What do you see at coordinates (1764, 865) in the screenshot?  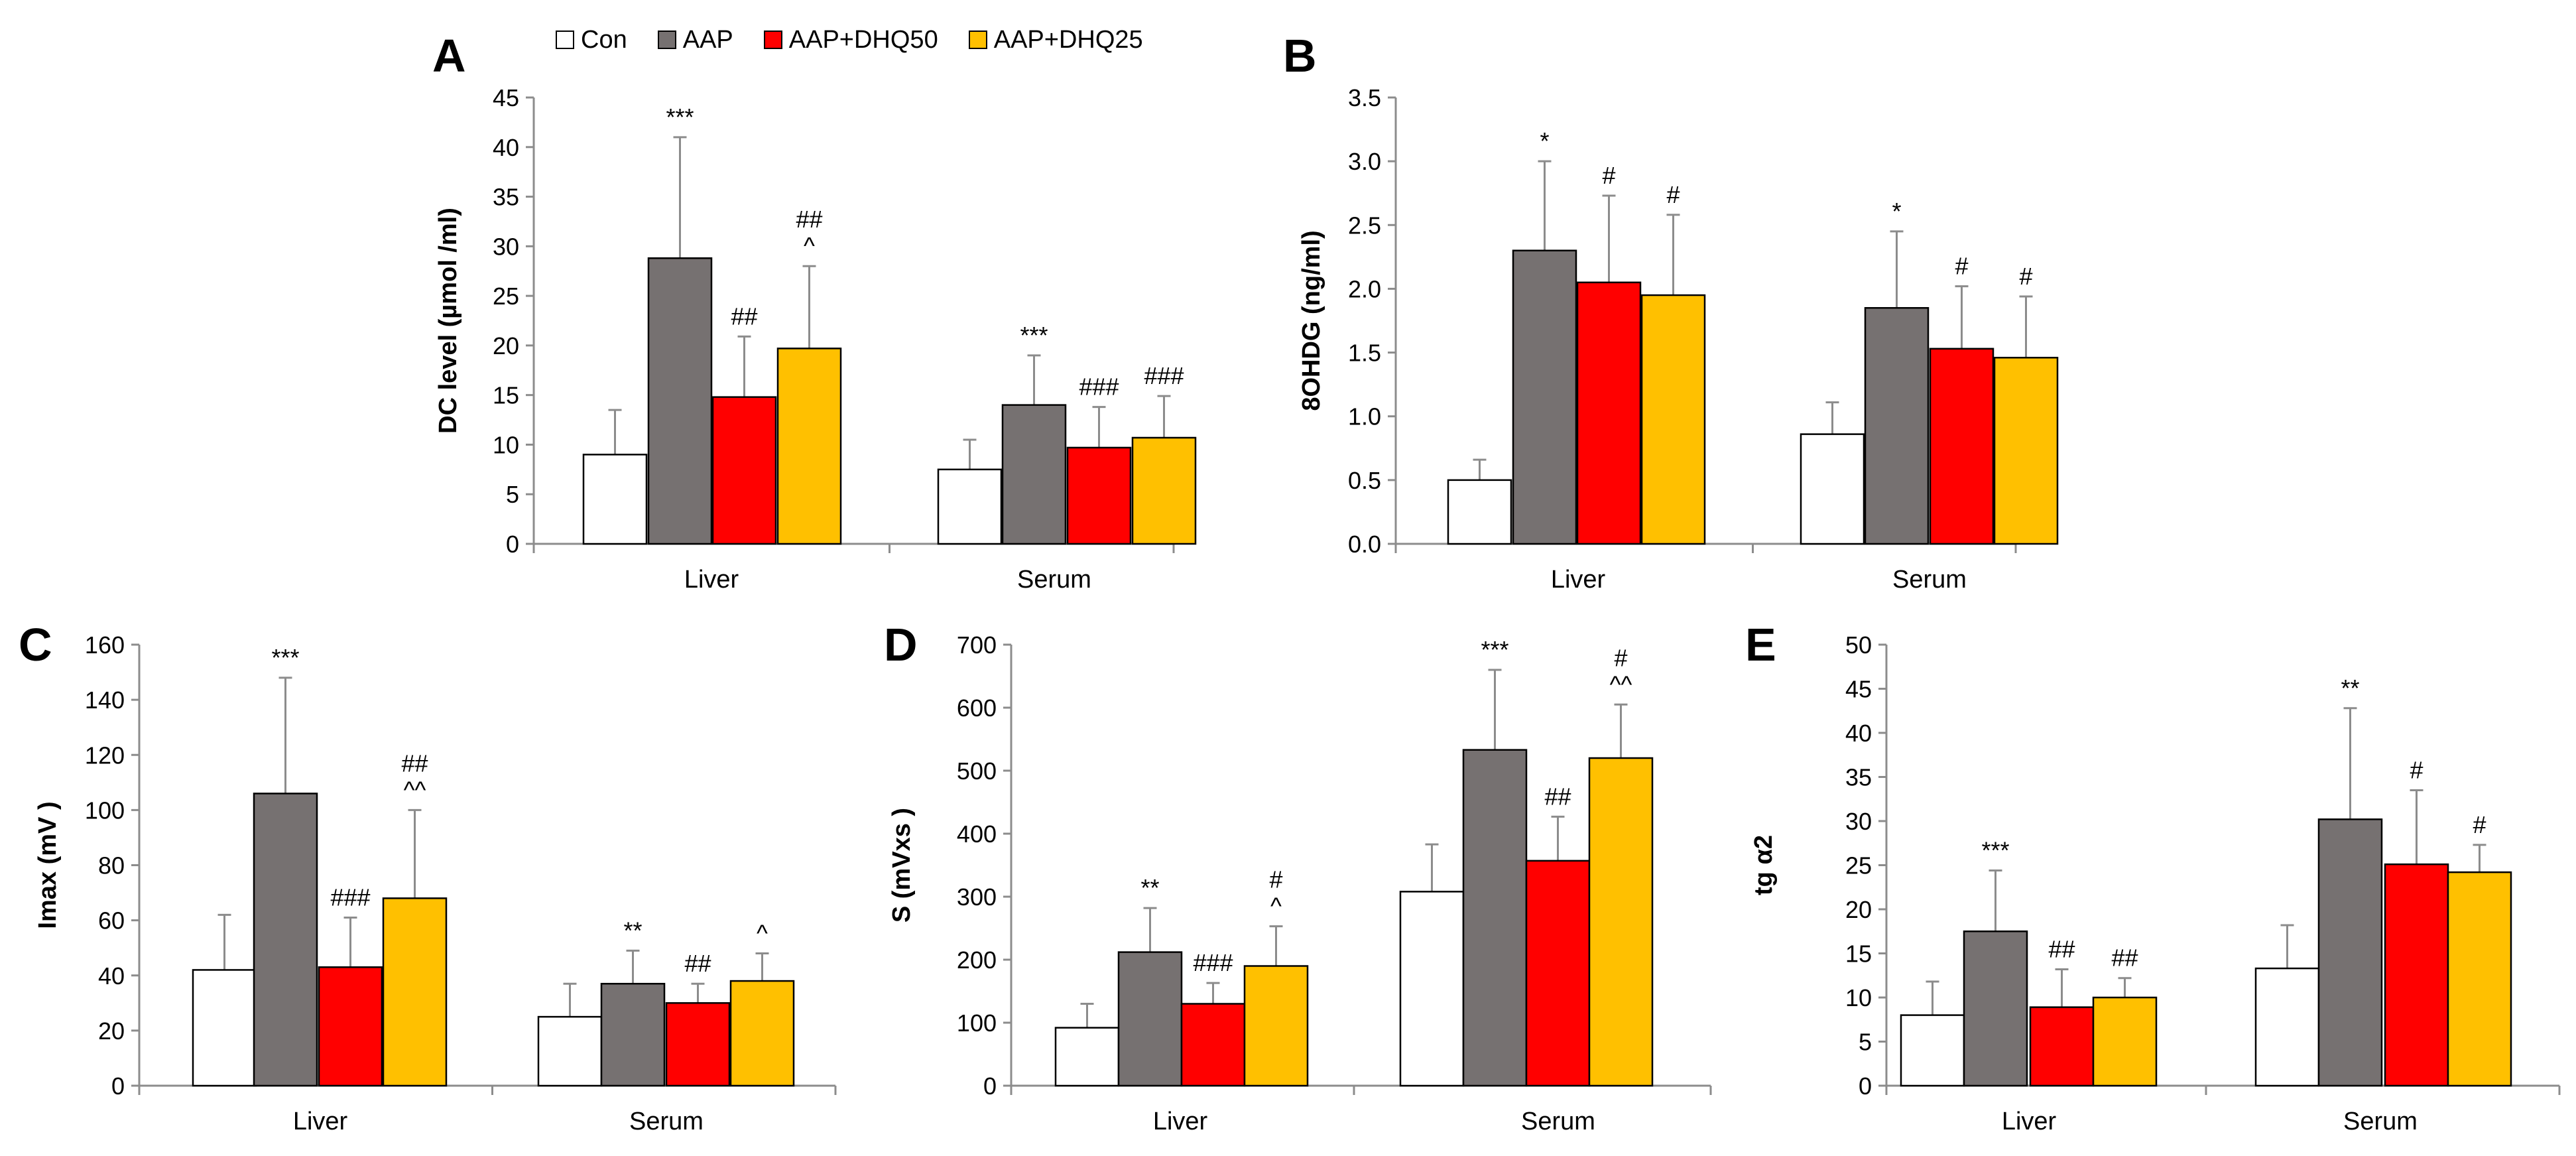 I see `y-axis-title: tg α2` at bounding box center [1764, 865].